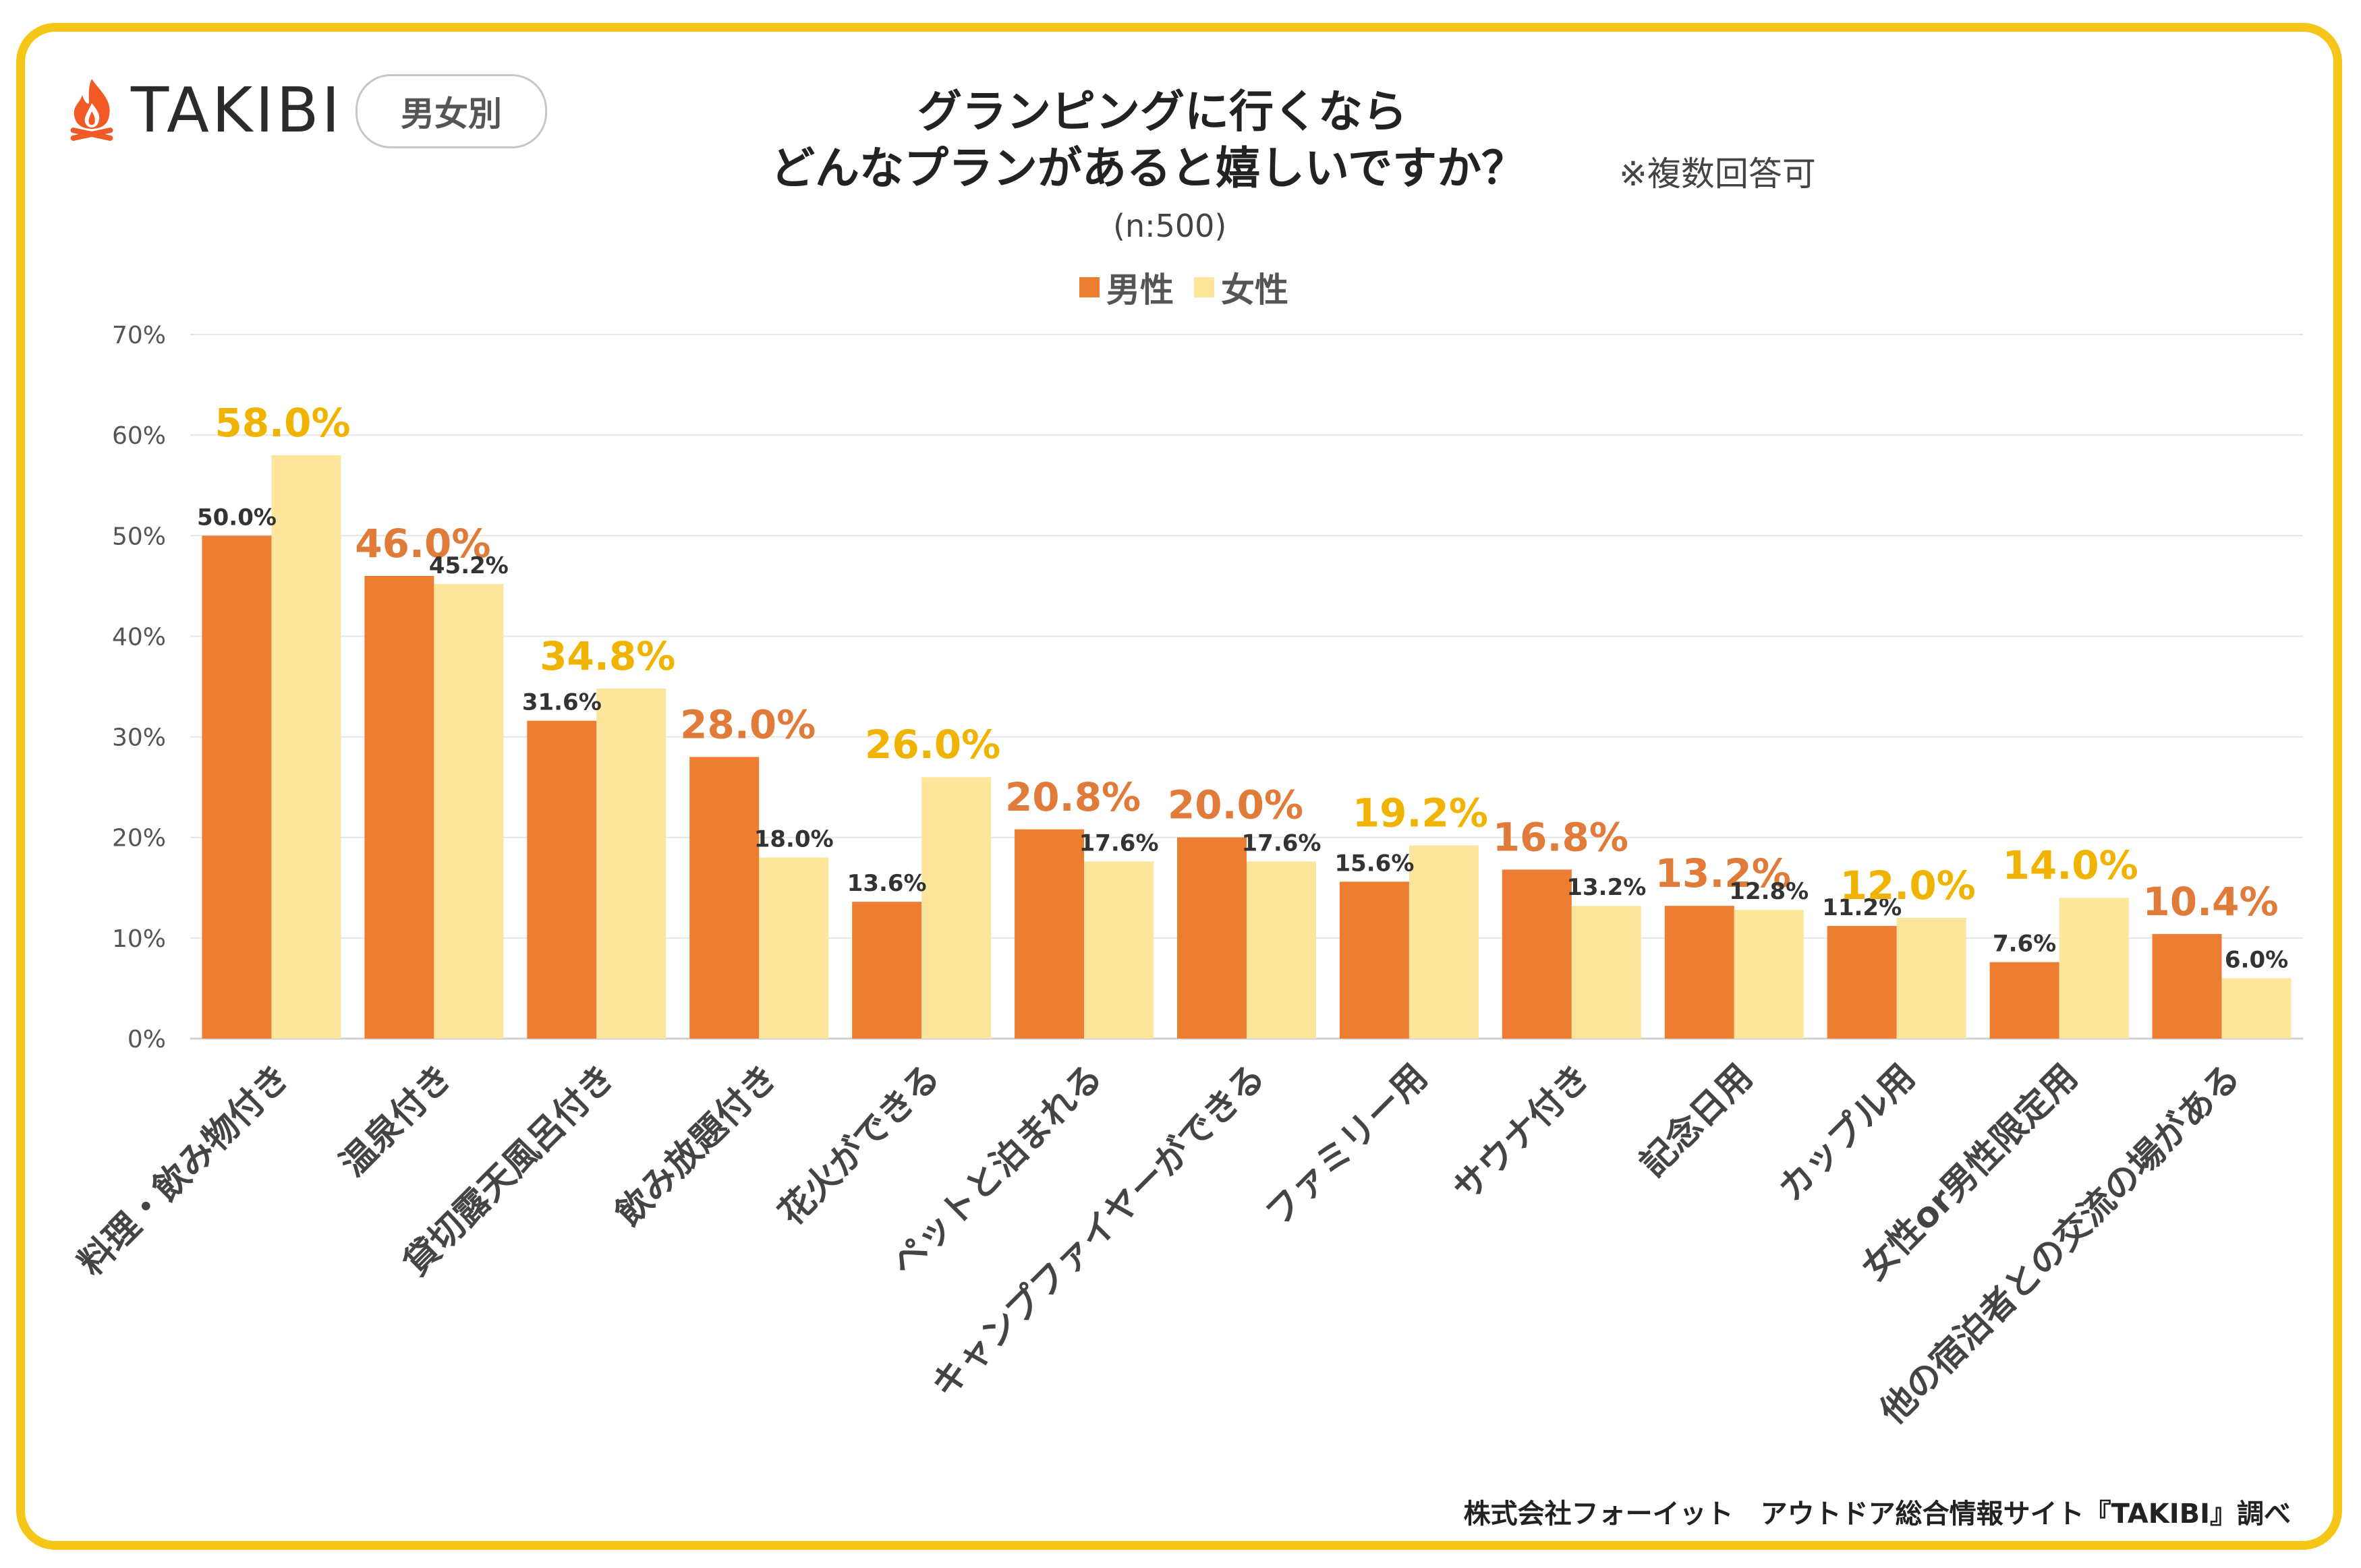  I want to click on title-line-2: どんなプランがあると嬉しいですか？, so click(1148, 168).